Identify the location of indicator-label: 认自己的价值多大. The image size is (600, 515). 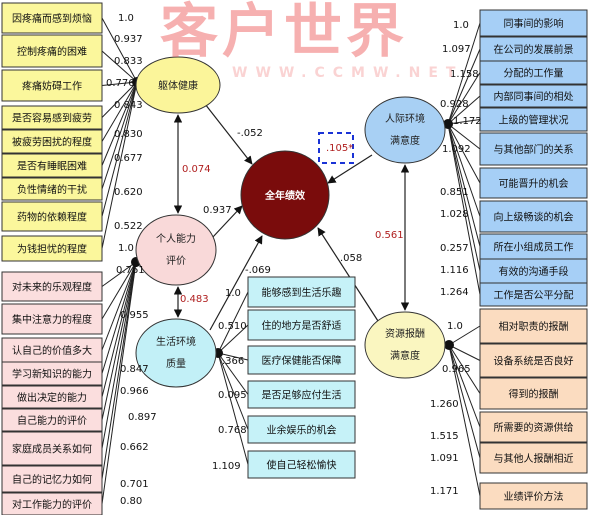
(52, 350).